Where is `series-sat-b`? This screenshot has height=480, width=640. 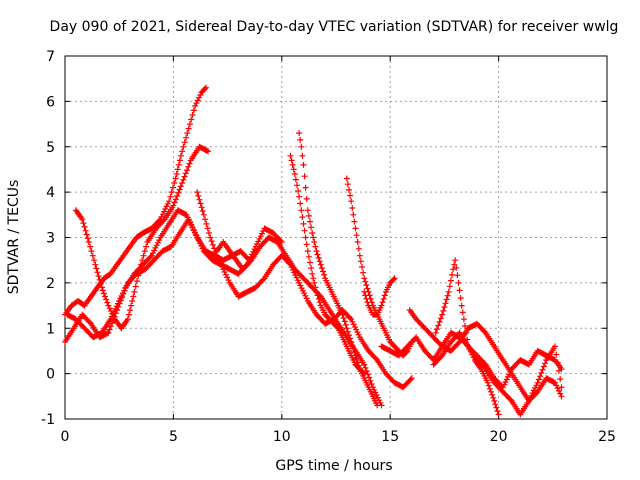
series-sat-b is located at coordinates (142, 237).